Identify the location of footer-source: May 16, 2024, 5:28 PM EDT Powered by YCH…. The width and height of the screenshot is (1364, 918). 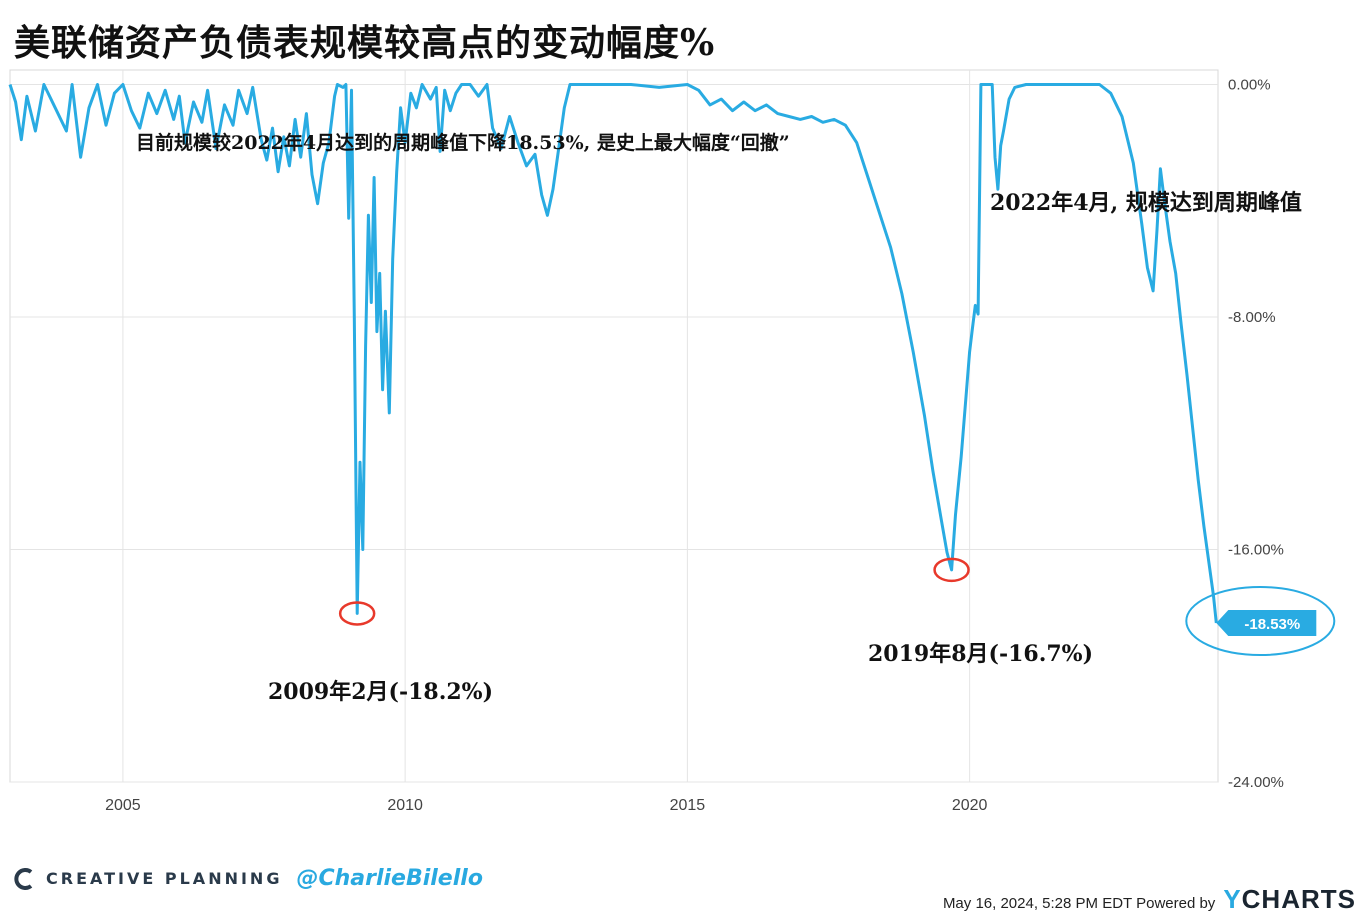
(1149, 899).